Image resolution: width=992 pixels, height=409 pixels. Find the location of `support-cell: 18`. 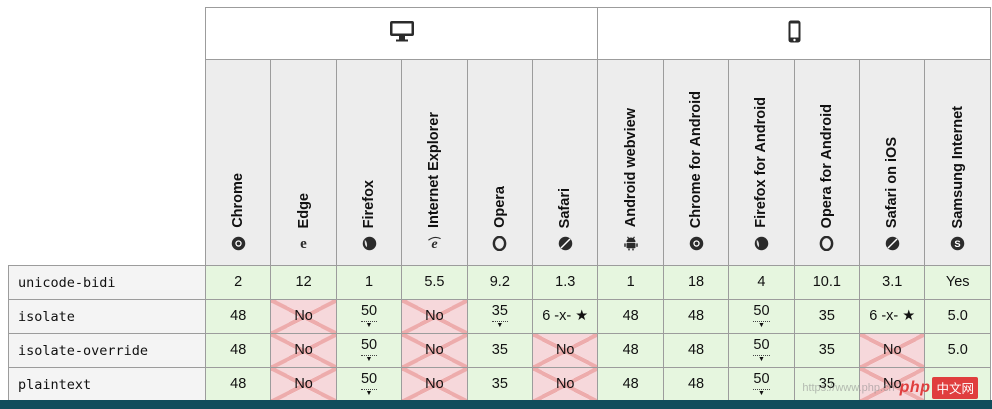

support-cell: 18 is located at coordinates (696, 282).